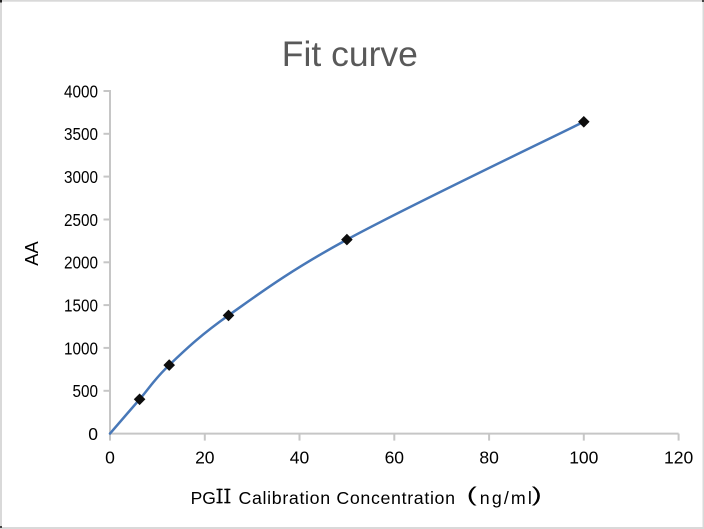 The width and height of the screenshot is (704, 529). What do you see at coordinates (678, 458) in the screenshot?
I see `svg-text: 120` at bounding box center [678, 458].